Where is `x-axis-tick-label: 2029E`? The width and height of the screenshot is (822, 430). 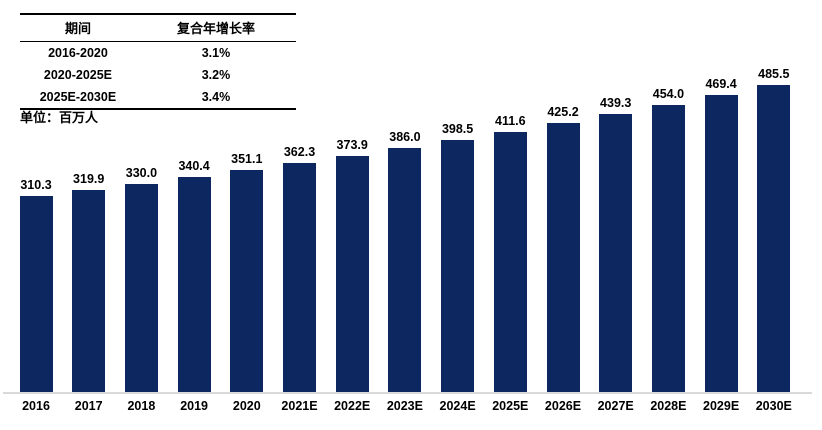
x-axis-tick-label: 2029E is located at coordinates (721, 406).